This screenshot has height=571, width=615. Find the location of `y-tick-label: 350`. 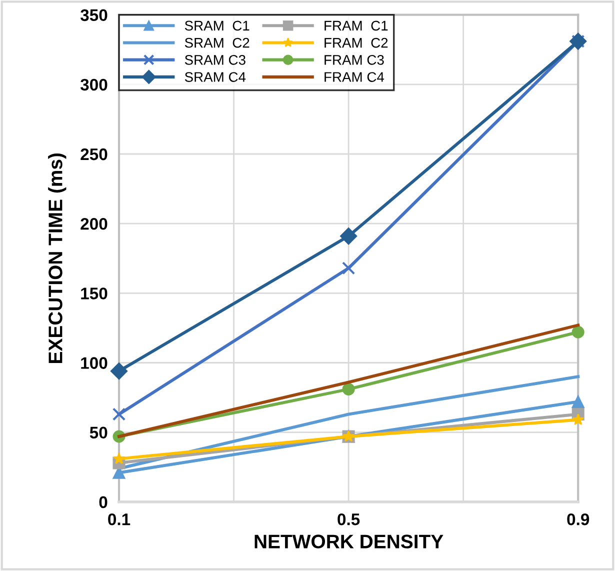

y-tick-label: 350 is located at coordinates (94, 15).